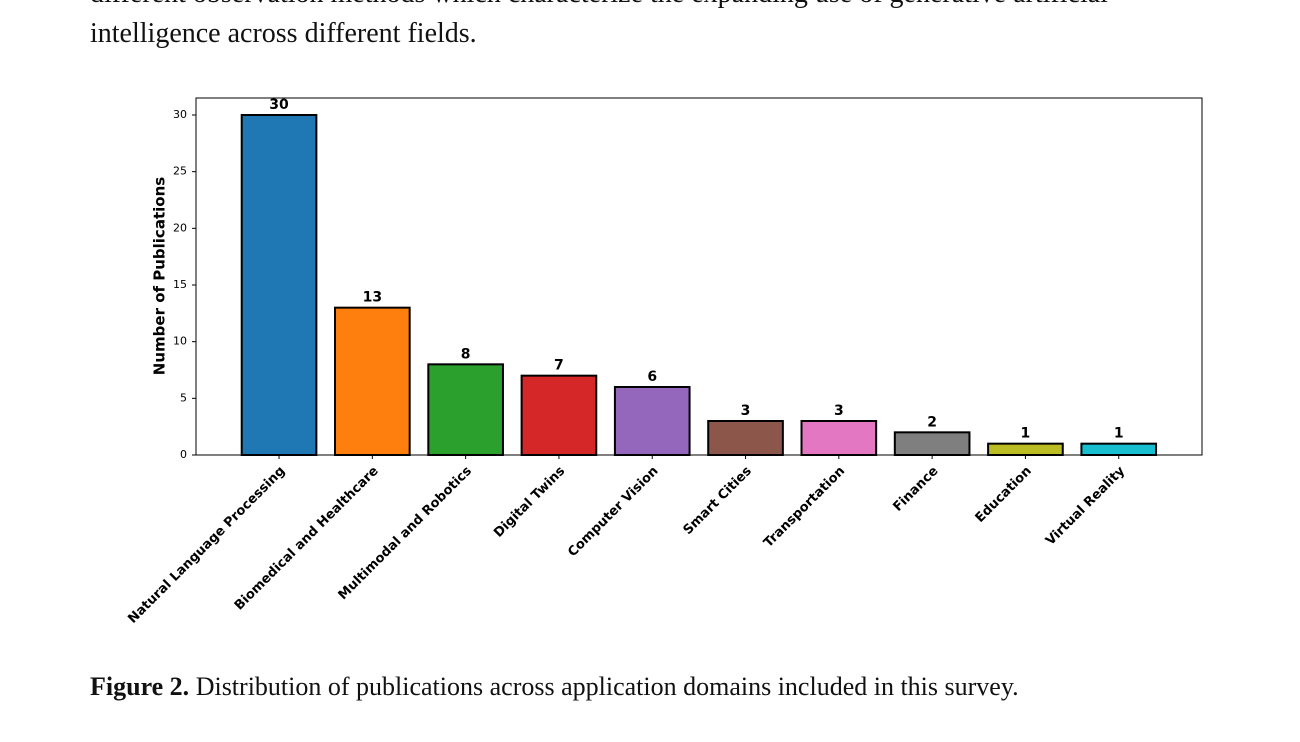 The width and height of the screenshot is (1300, 742). Describe the element at coordinates (932, 422) in the screenshot. I see `value-label: 2` at that location.